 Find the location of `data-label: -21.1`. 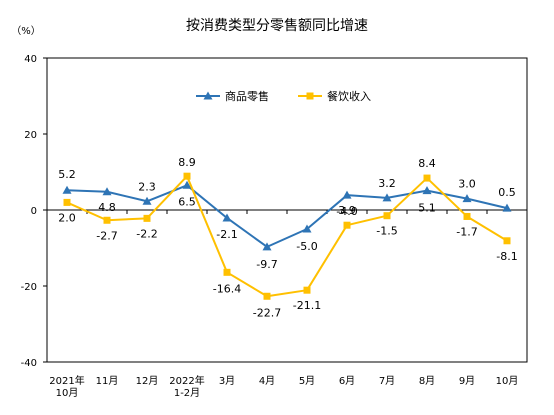

data-label: -21.1 is located at coordinates (307, 305).